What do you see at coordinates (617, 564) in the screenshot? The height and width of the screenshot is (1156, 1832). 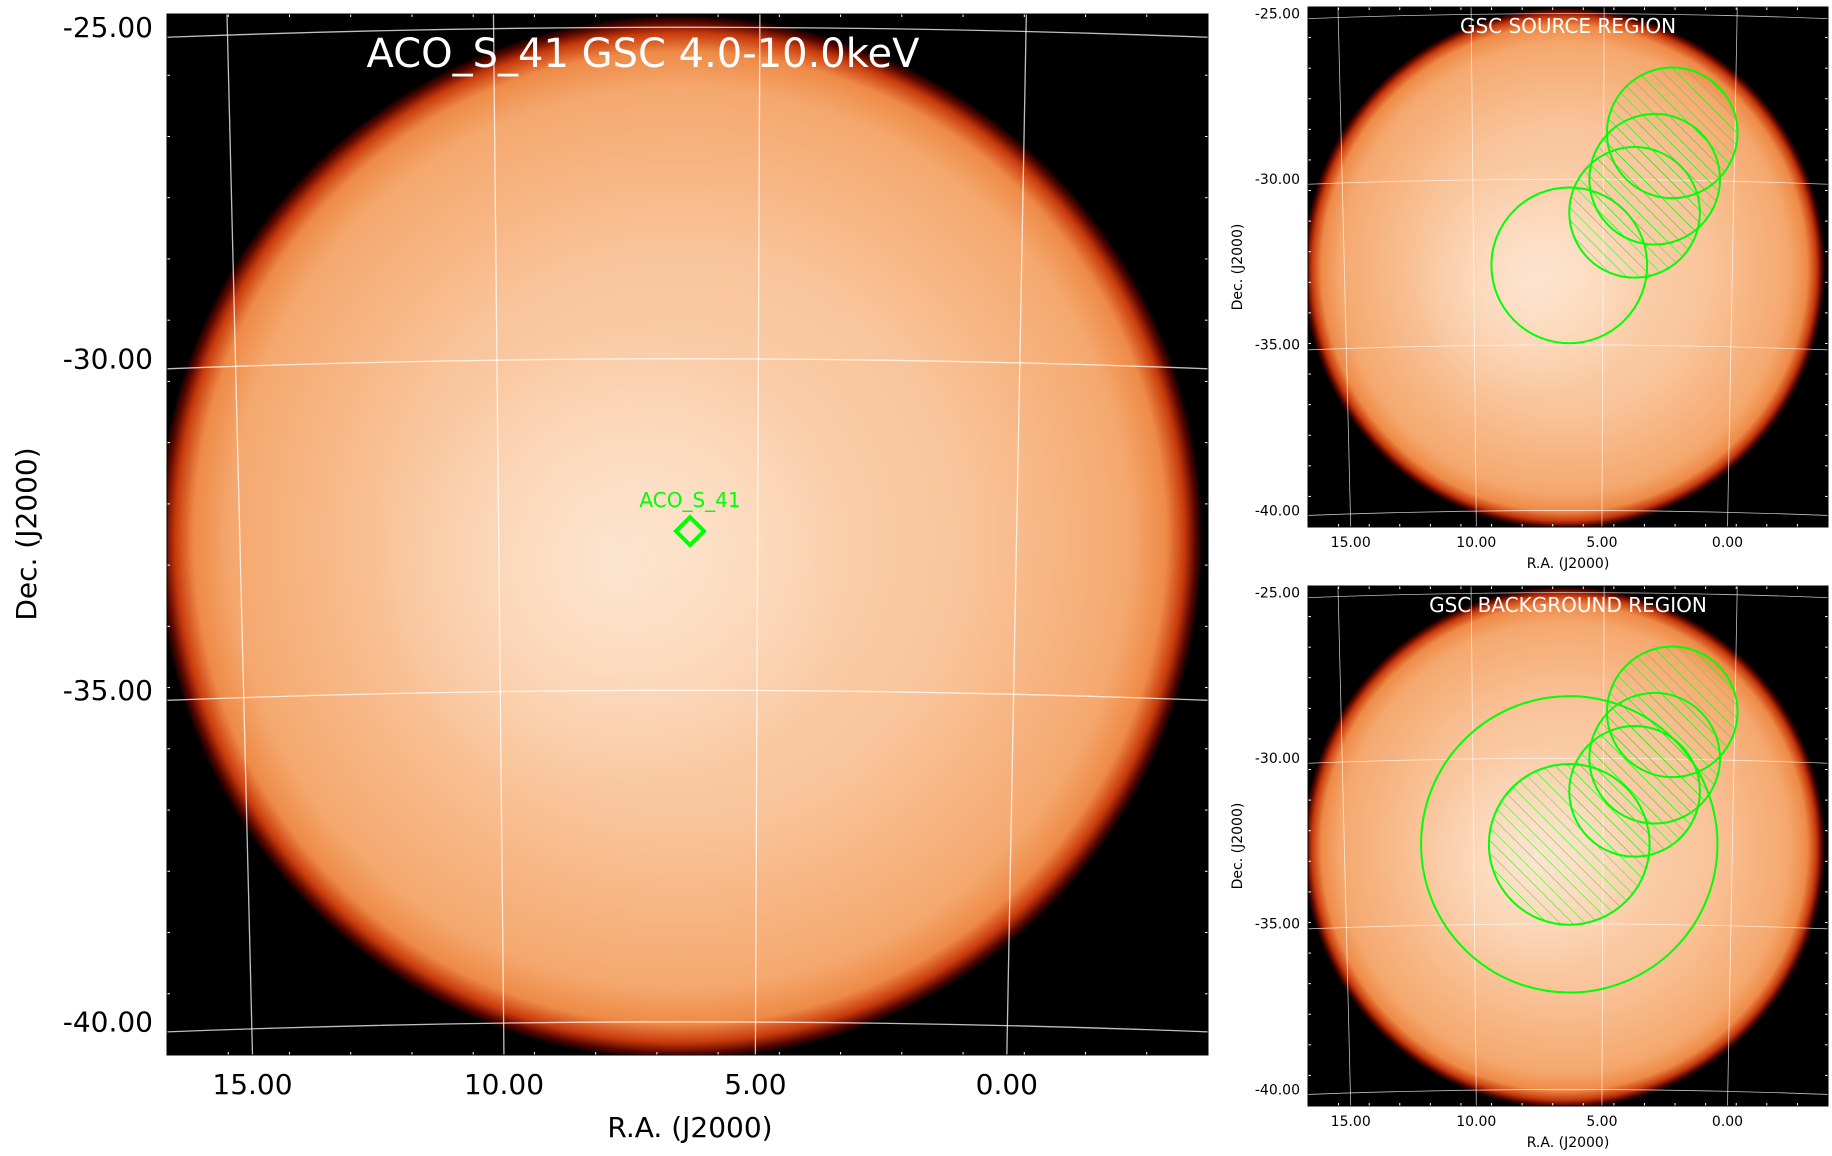 I see `main-center-glow` at bounding box center [617, 564].